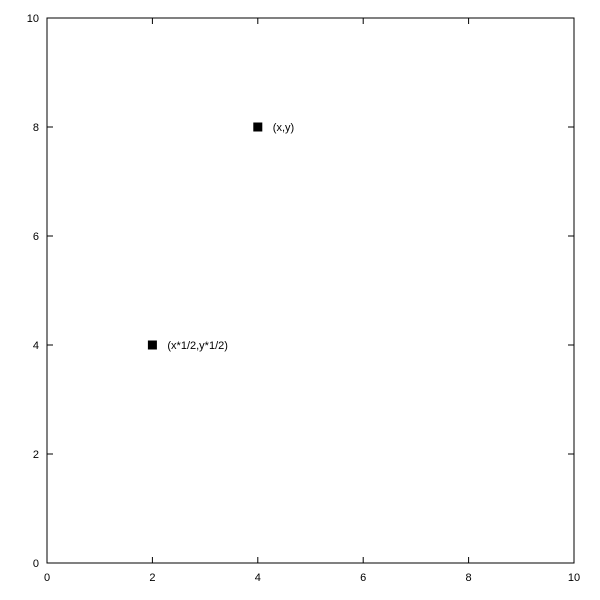  I want to click on x-tick-label: 8, so click(469, 578).